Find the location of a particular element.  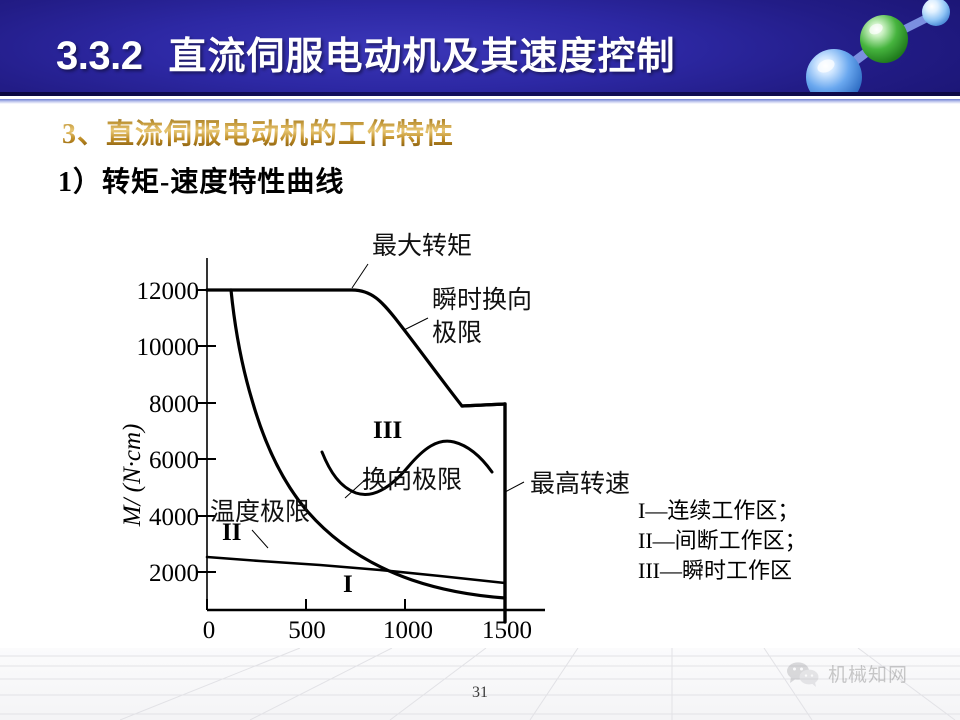

curve-temperature-limit is located at coordinates (356, 570).